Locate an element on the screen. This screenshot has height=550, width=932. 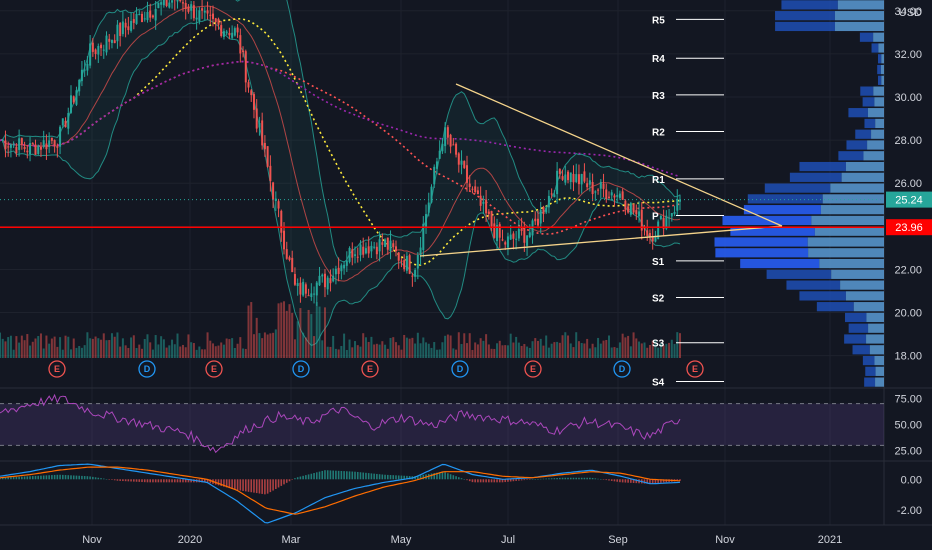
volume-profile is located at coordinates (799, 193).